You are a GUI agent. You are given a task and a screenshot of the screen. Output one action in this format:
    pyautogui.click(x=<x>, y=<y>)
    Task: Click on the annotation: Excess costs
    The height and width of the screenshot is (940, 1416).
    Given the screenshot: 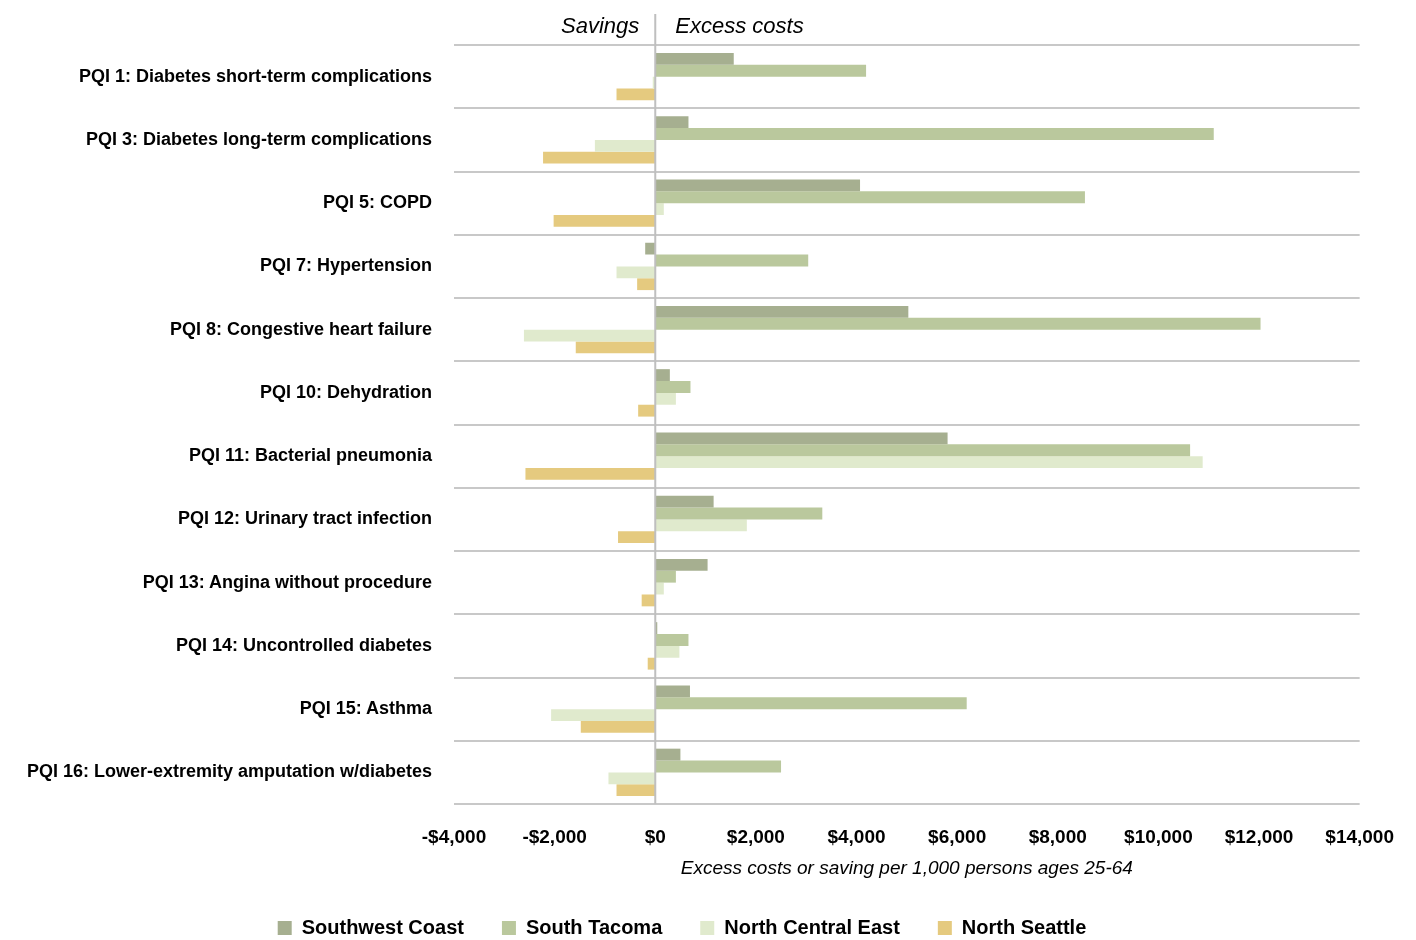 What is the action you would take?
    pyautogui.click(x=739, y=26)
    